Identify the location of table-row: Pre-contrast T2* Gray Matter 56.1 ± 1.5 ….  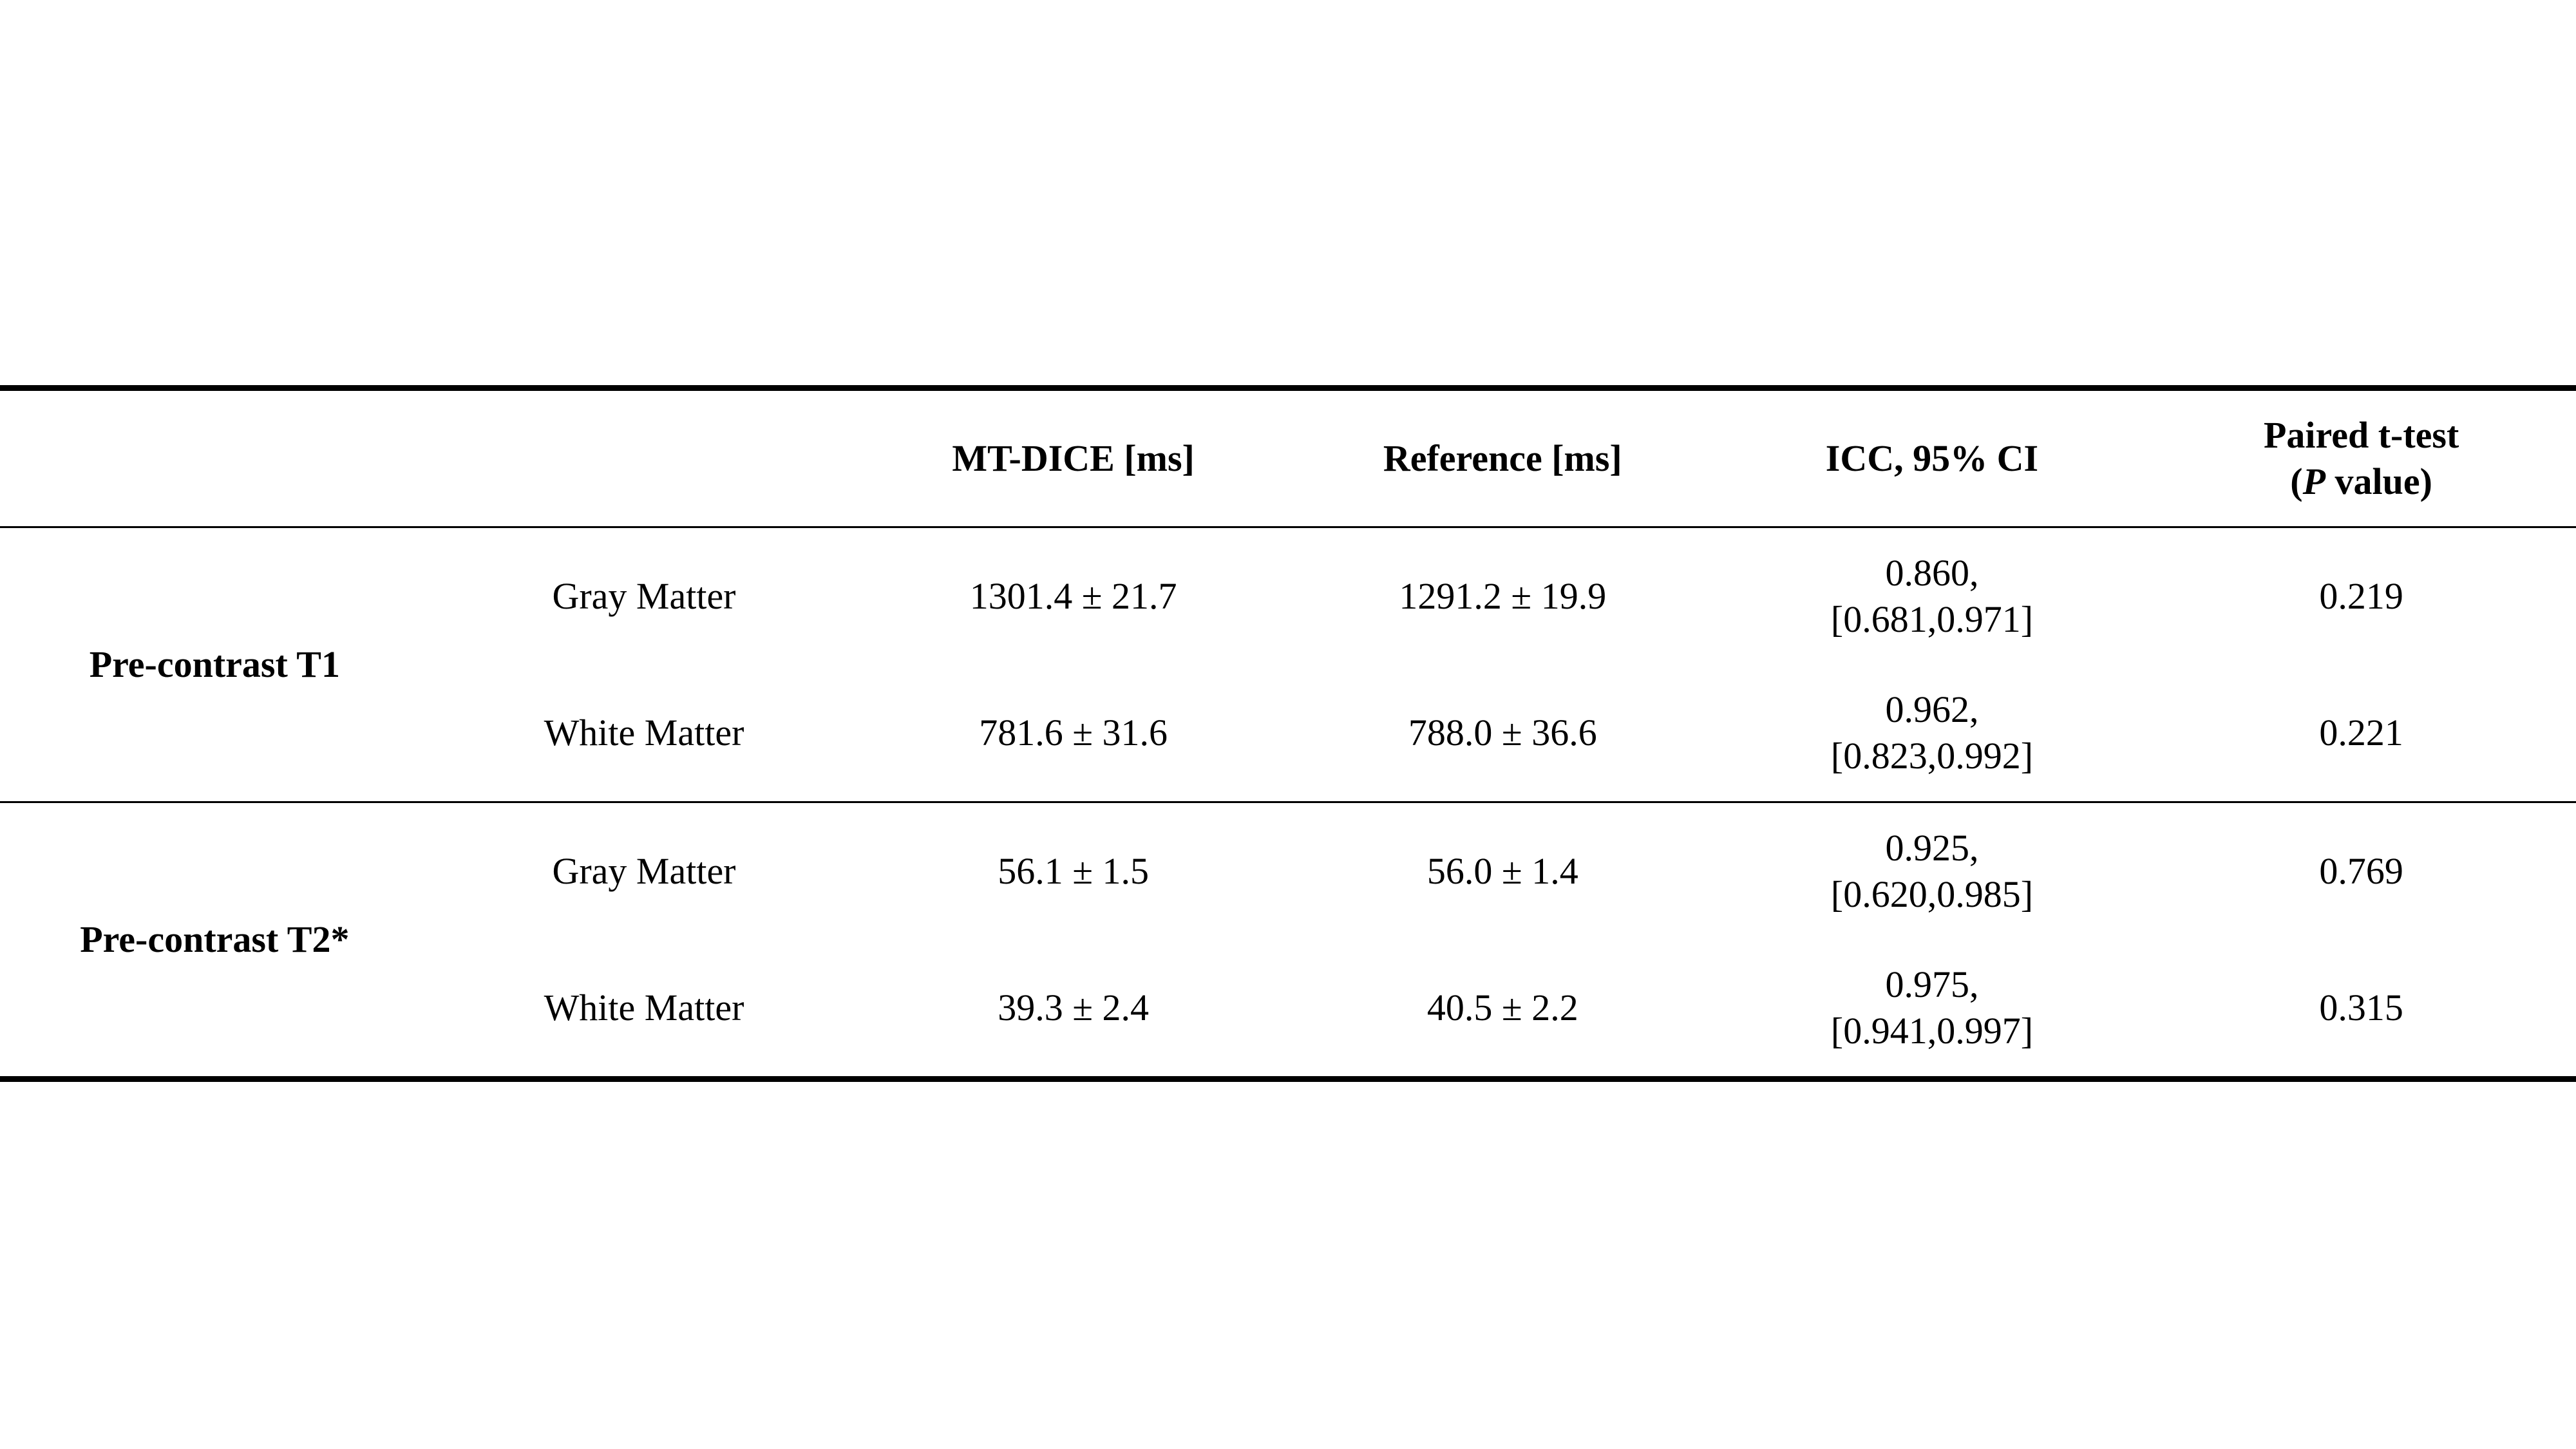
(1288, 881).